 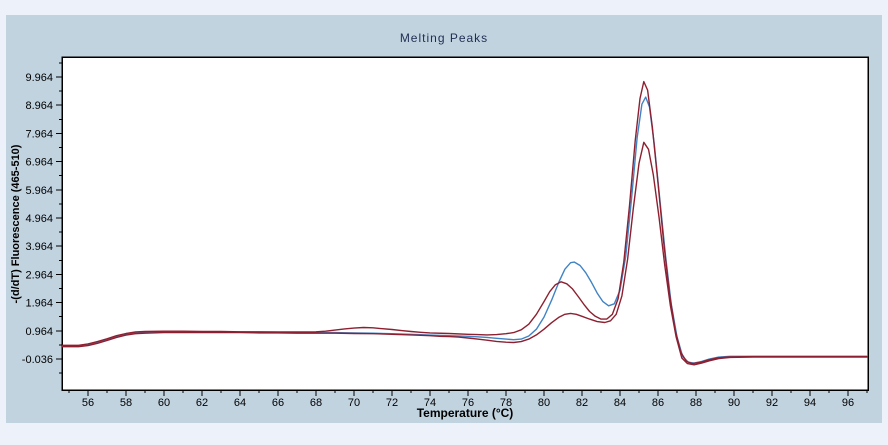 What do you see at coordinates (39, 332) in the screenshot?
I see `y-tick-label: 0.964` at bounding box center [39, 332].